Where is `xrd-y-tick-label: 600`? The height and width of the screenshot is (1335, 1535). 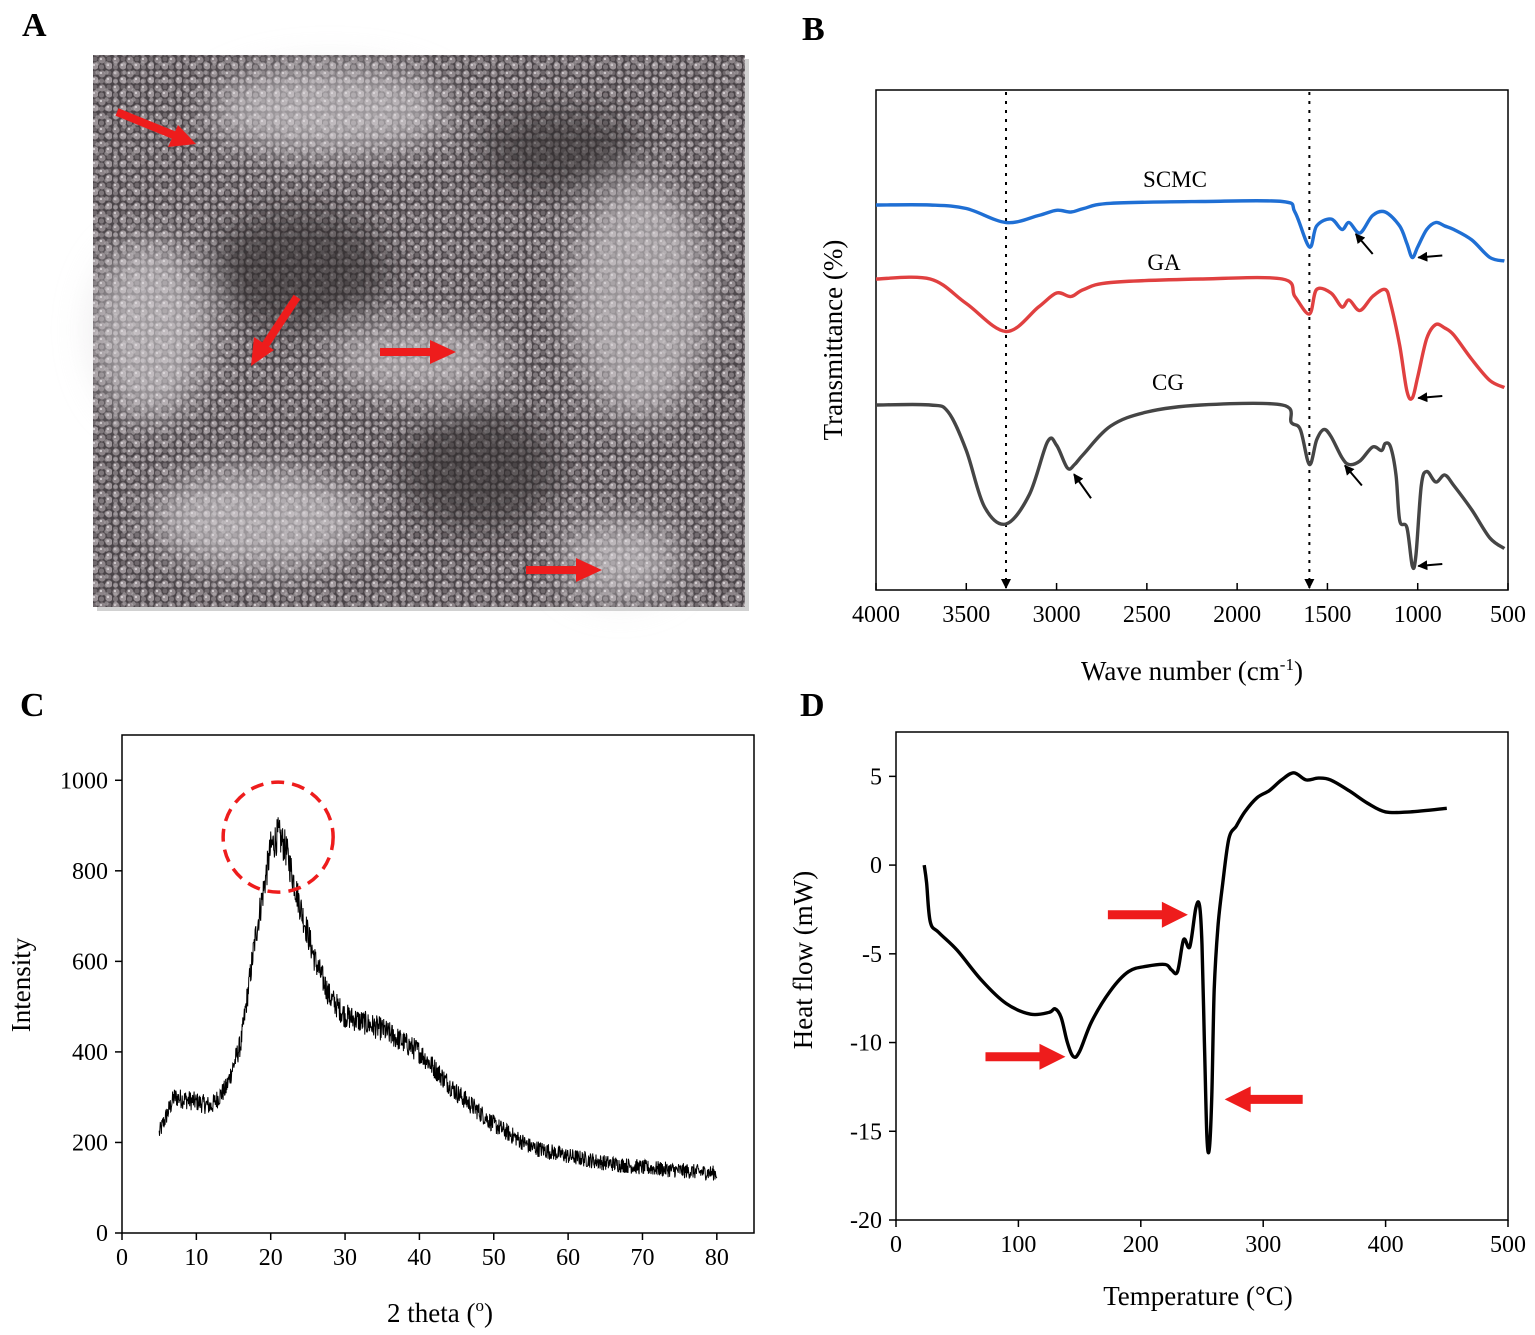
xrd-y-tick-label: 600 is located at coordinates (90, 962).